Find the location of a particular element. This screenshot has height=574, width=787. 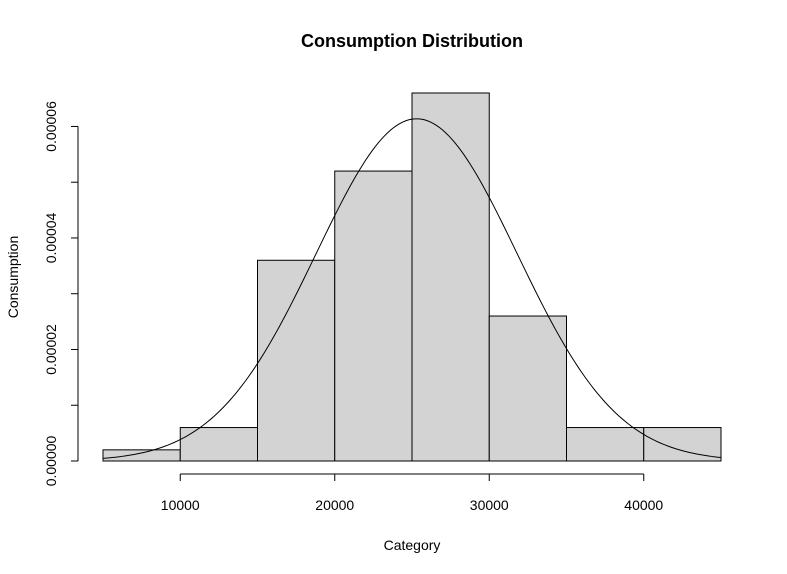

x-axis: 10000 20000 30000 40000 is located at coordinates (412, 493).